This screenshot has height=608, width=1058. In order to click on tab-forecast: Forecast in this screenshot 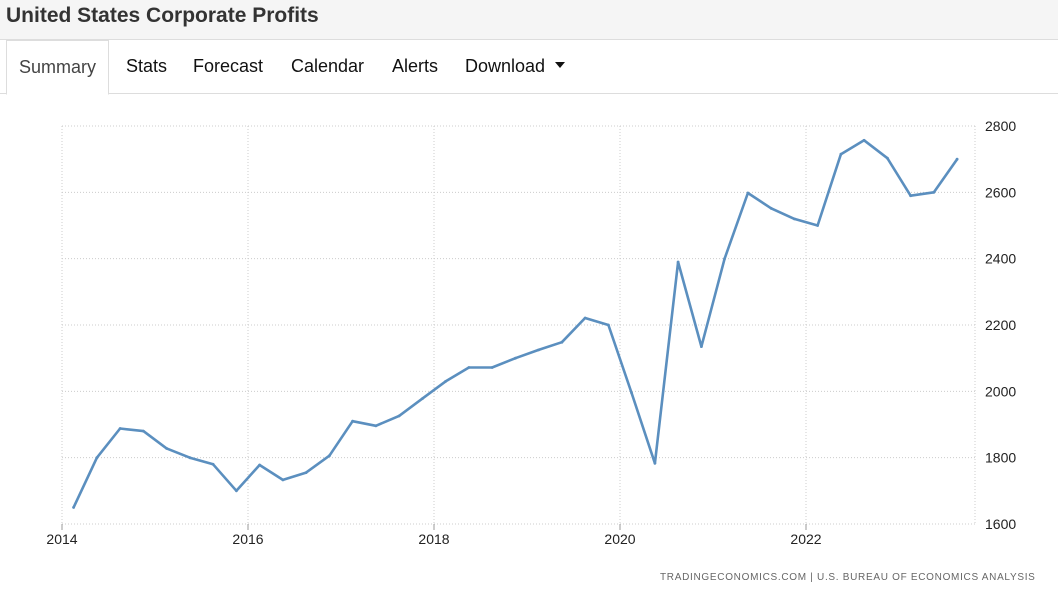, I will do `click(228, 67)`.